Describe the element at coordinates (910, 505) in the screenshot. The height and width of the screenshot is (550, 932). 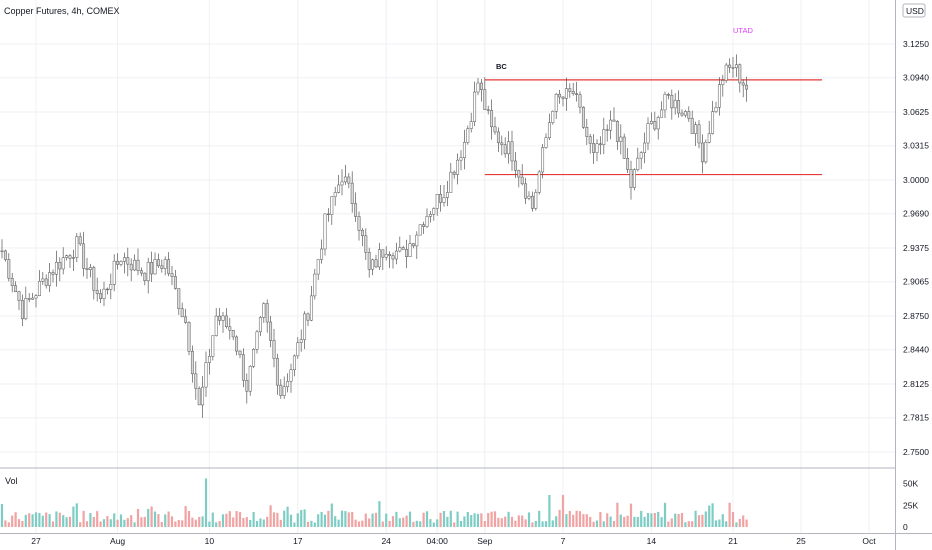
I see `volume-axis: 50K 25K 0` at that location.